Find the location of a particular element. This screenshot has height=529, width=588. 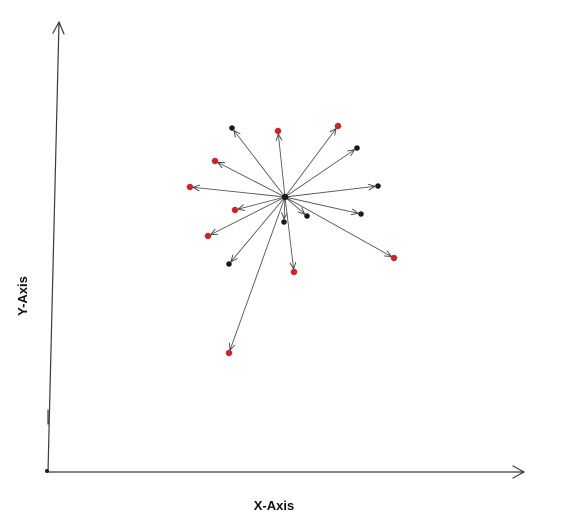

y-axis-label: Y-Axis is located at coordinates (22, 296).